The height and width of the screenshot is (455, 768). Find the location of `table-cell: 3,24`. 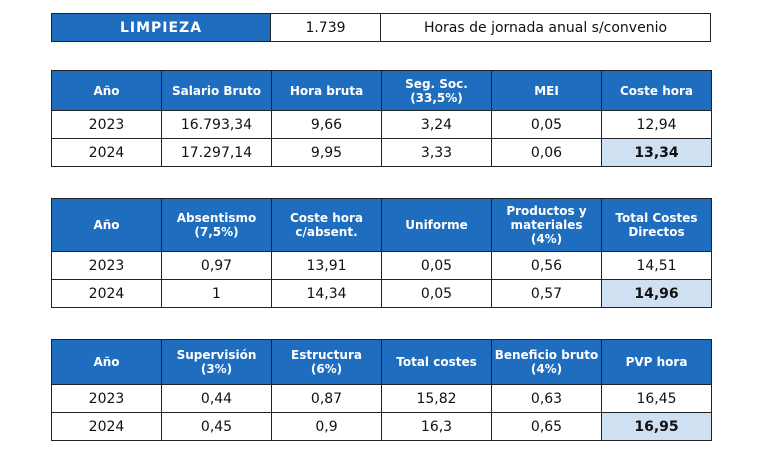

table-cell: 3,24 is located at coordinates (436, 124).